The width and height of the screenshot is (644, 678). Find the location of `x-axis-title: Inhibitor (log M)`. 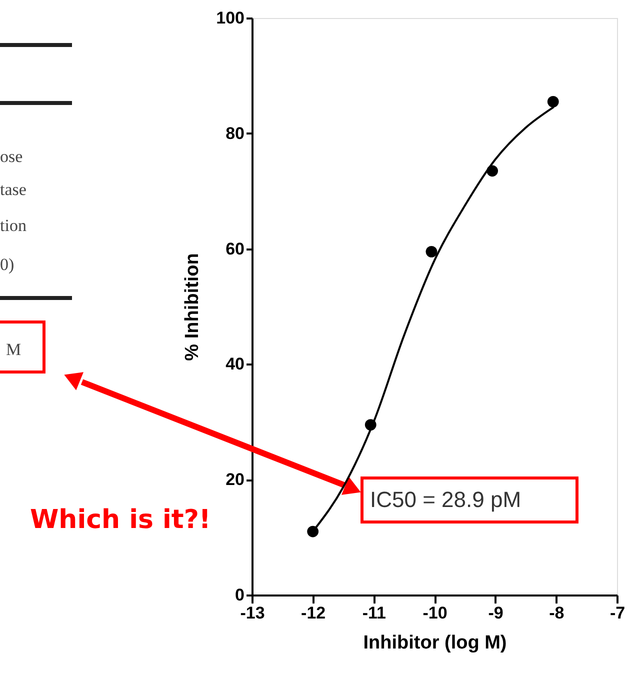

x-axis-title: Inhibitor (log M) is located at coordinates (435, 643).